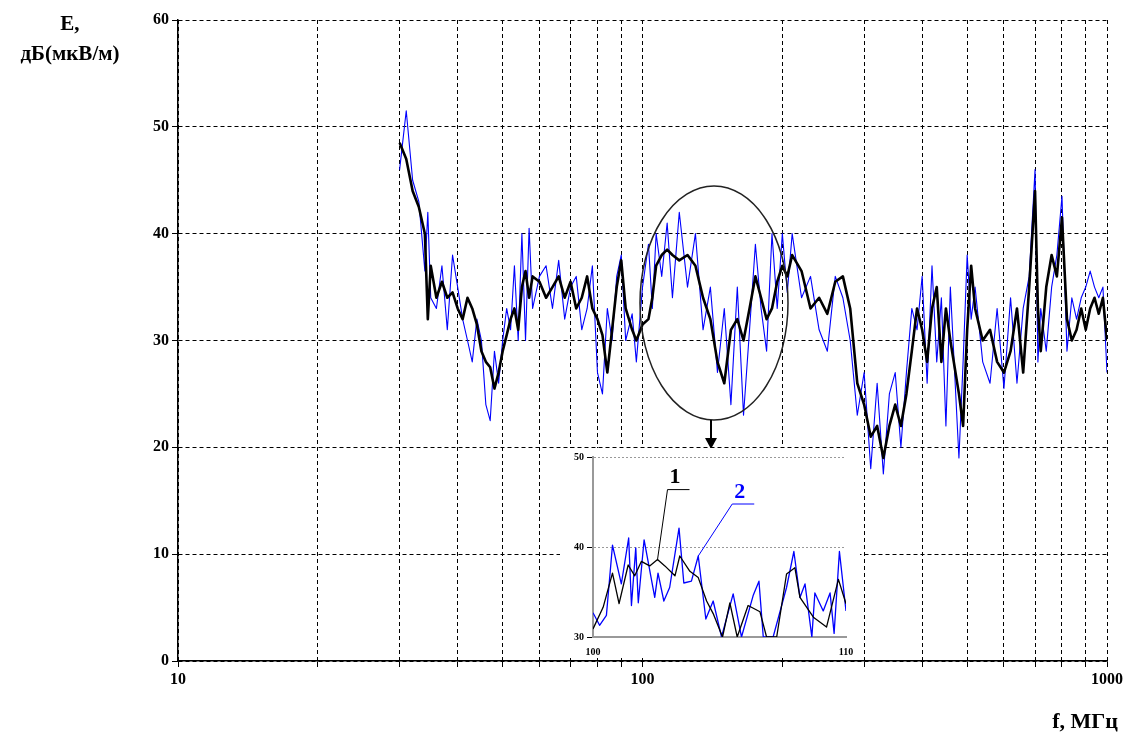 The image size is (1128, 737). What do you see at coordinates (1107, 678) in the screenshot?
I see `x-tick-label: 1000` at bounding box center [1107, 678].